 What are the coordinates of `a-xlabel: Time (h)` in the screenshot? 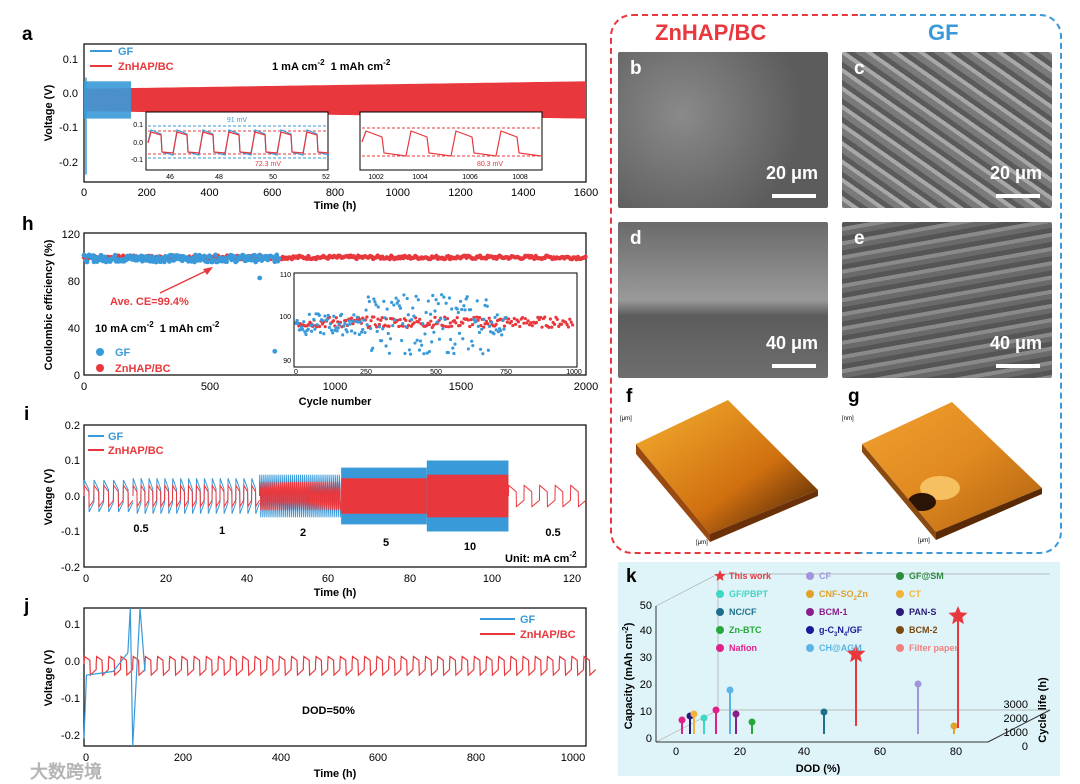 It's located at (335, 206).